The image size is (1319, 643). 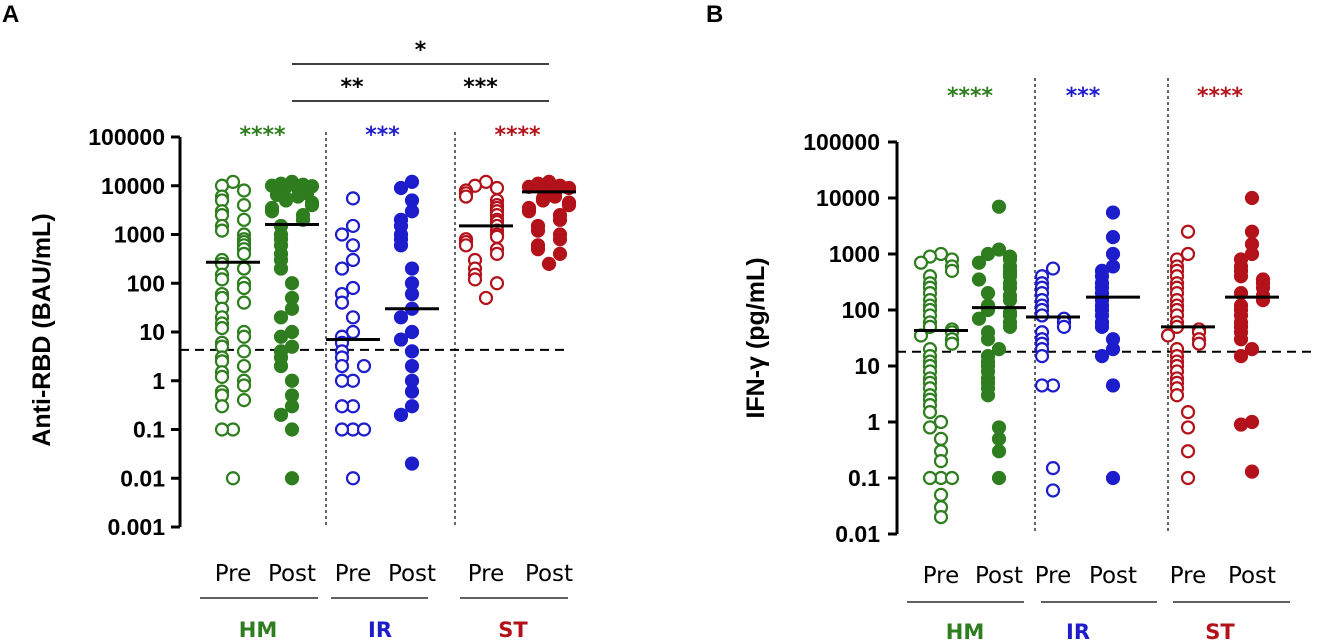 I want to click on panel-label: B, so click(x=714, y=14).